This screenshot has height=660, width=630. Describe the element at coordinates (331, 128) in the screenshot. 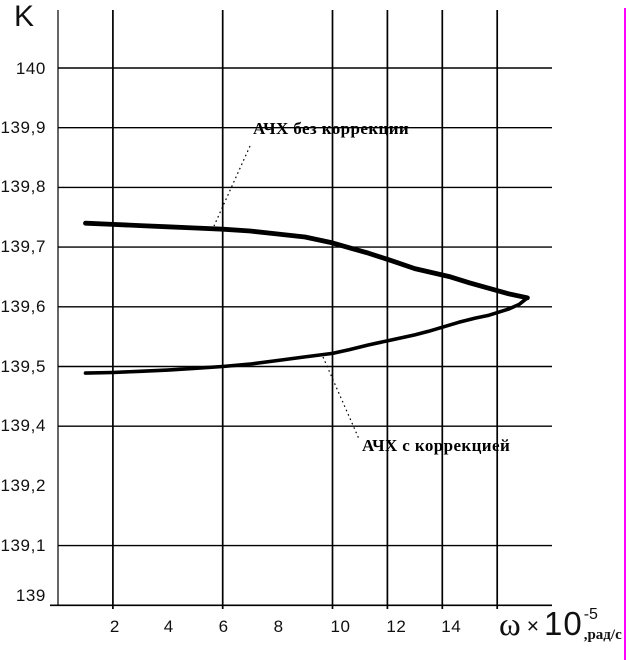

I see `annotation-uncorrected: АЧХ без коррекции` at that location.